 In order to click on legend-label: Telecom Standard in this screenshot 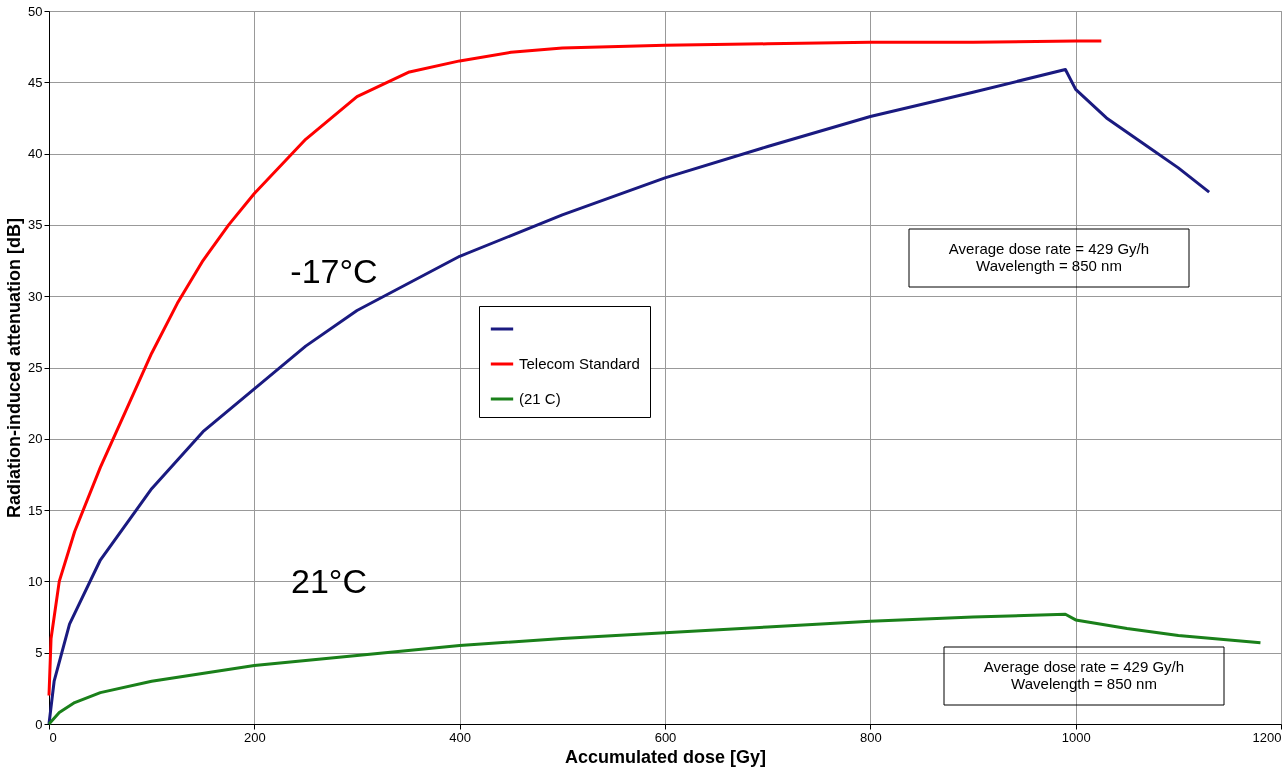, I will do `click(579, 363)`.